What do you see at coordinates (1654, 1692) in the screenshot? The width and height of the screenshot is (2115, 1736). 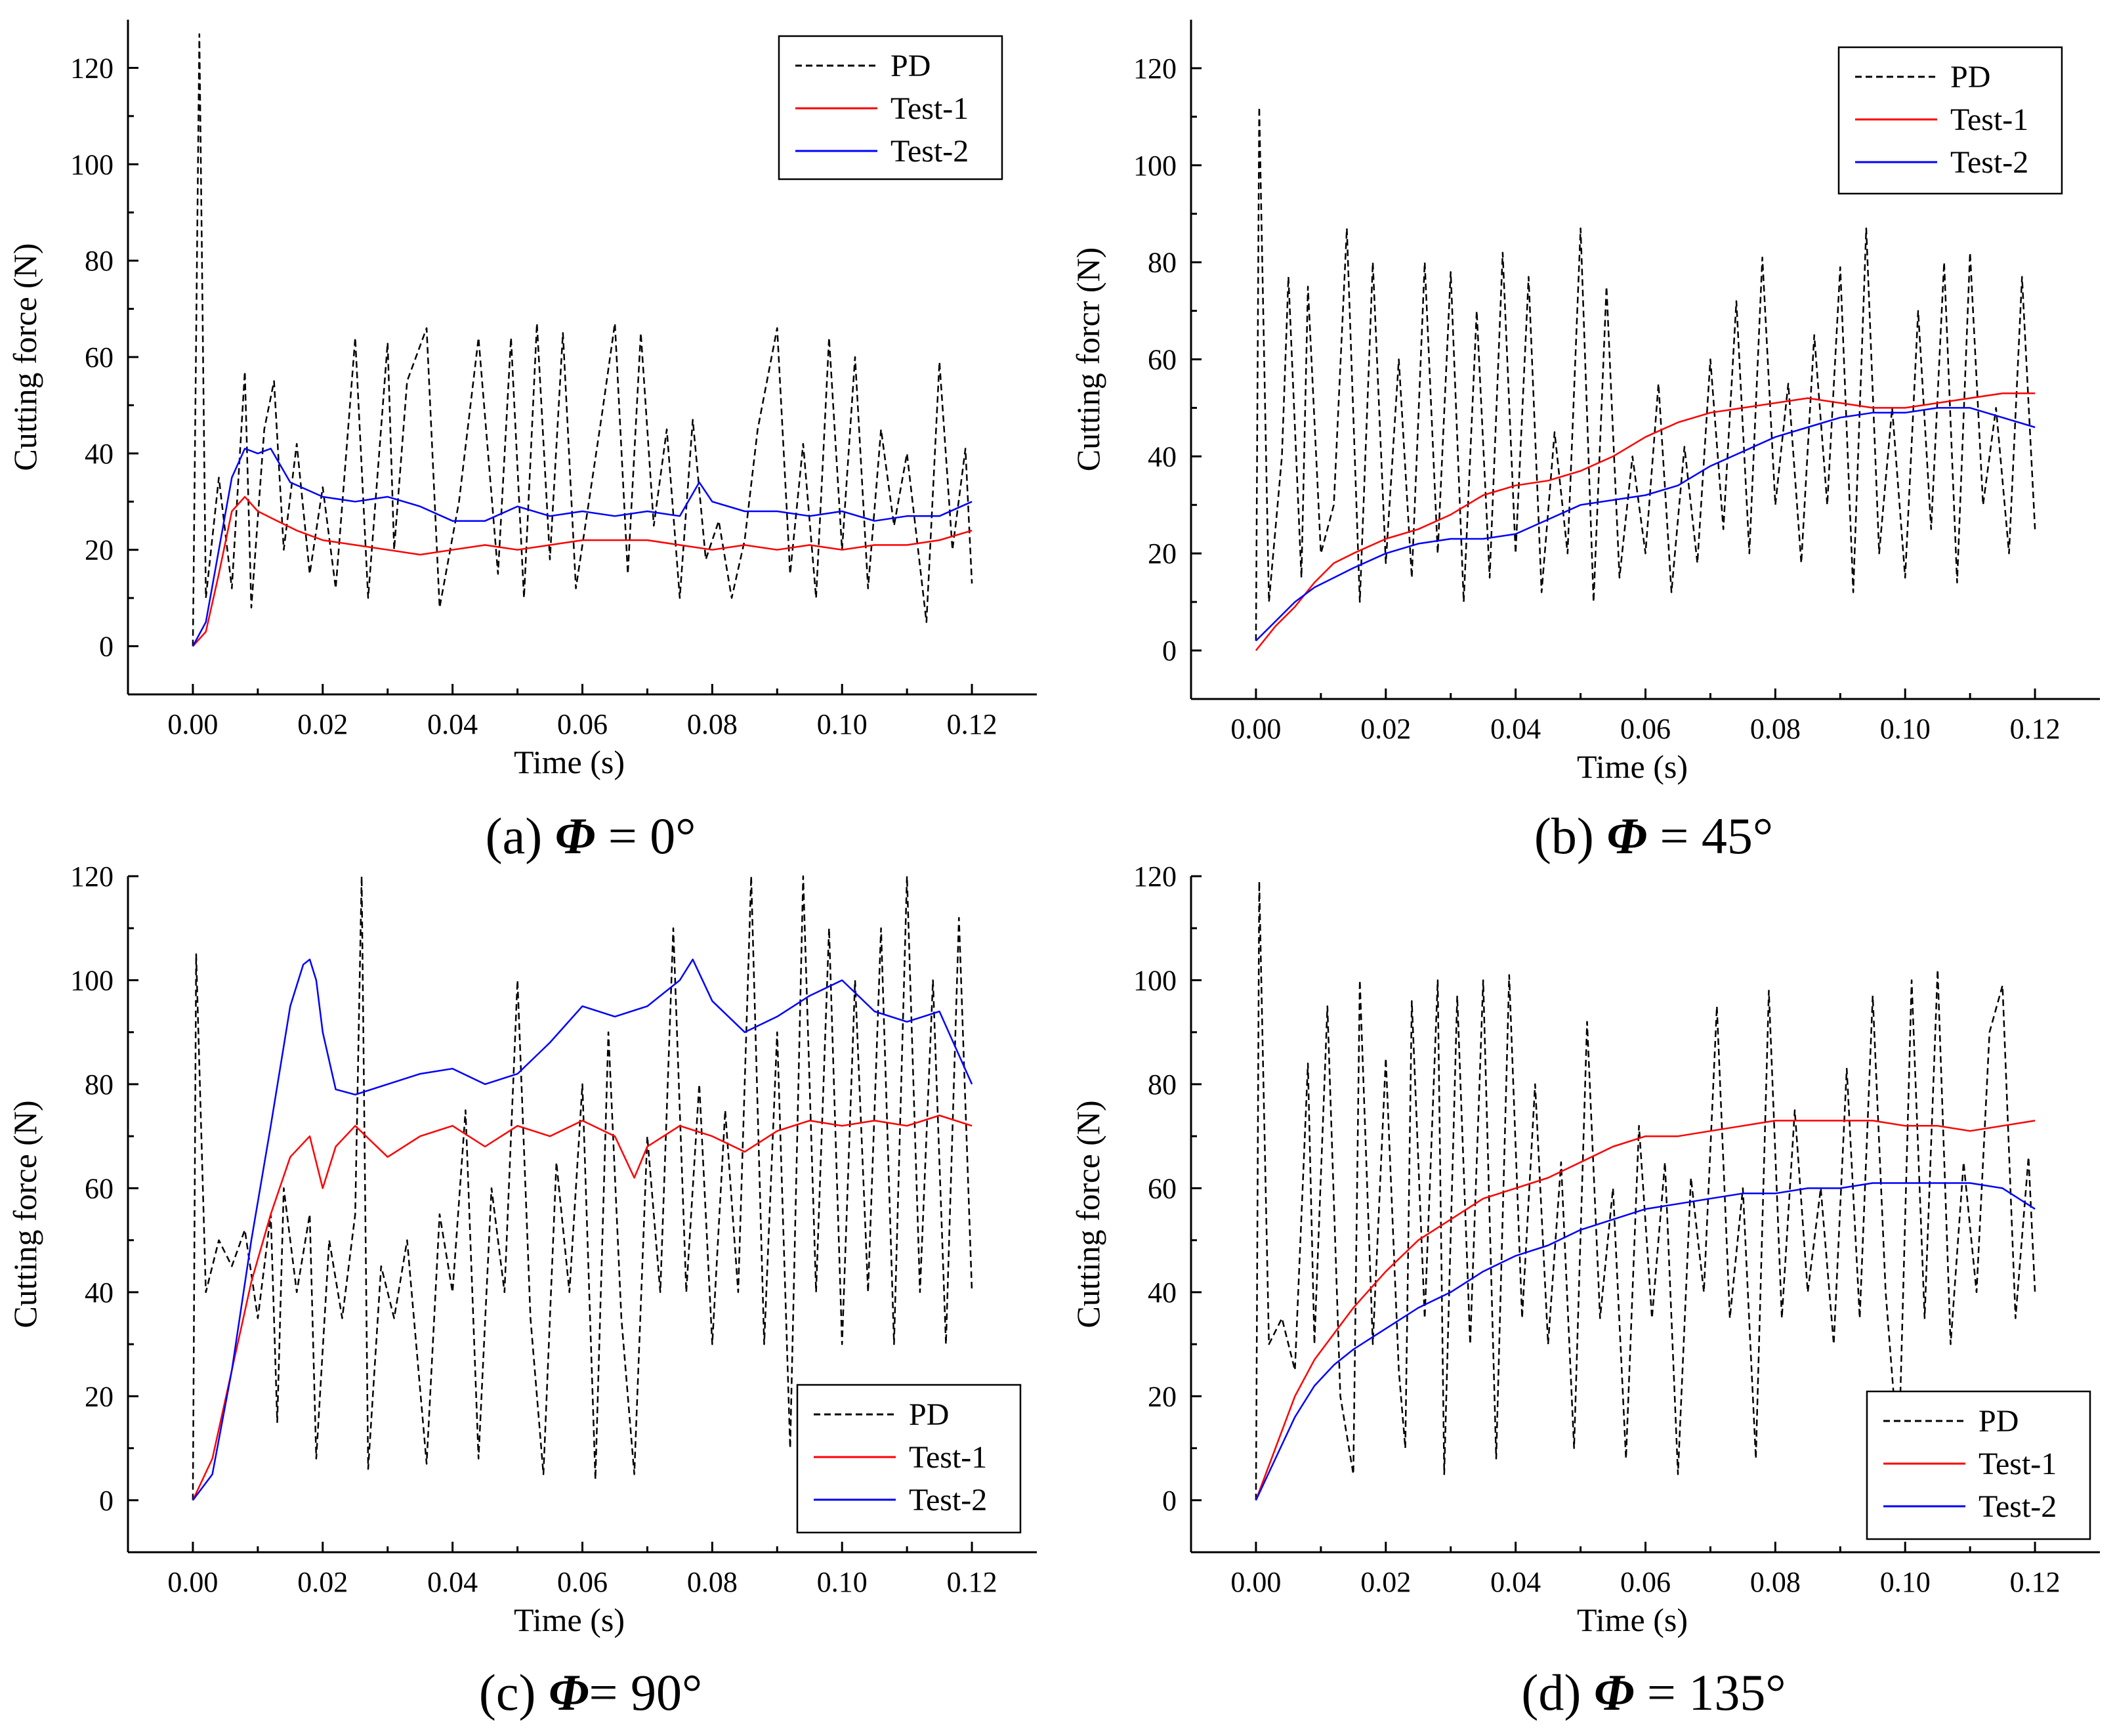 I see `caption-d: (d) Φ = 135°` at bounding box center [1654, 1692].